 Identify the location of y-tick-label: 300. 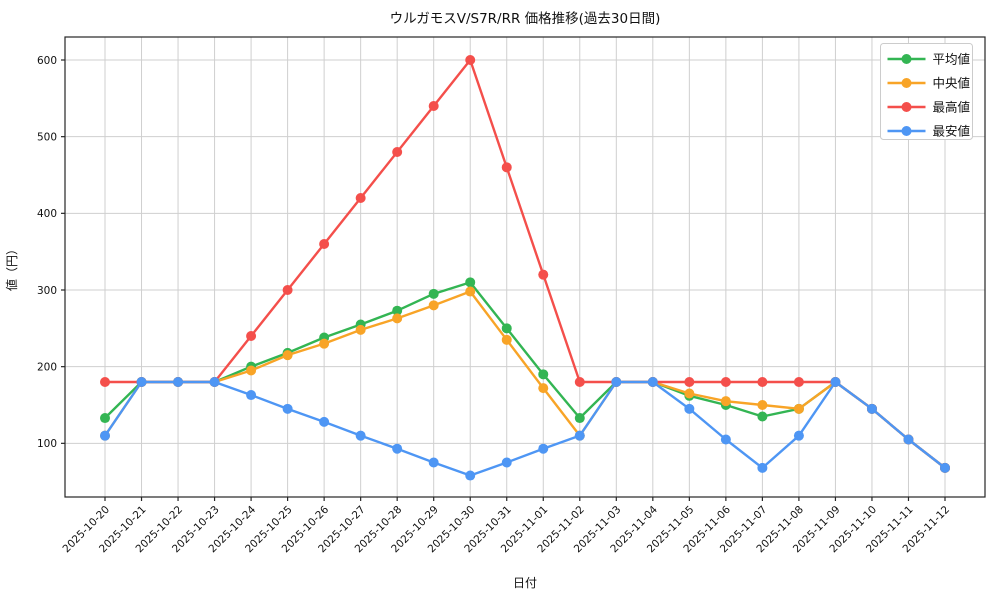
(47, 291).